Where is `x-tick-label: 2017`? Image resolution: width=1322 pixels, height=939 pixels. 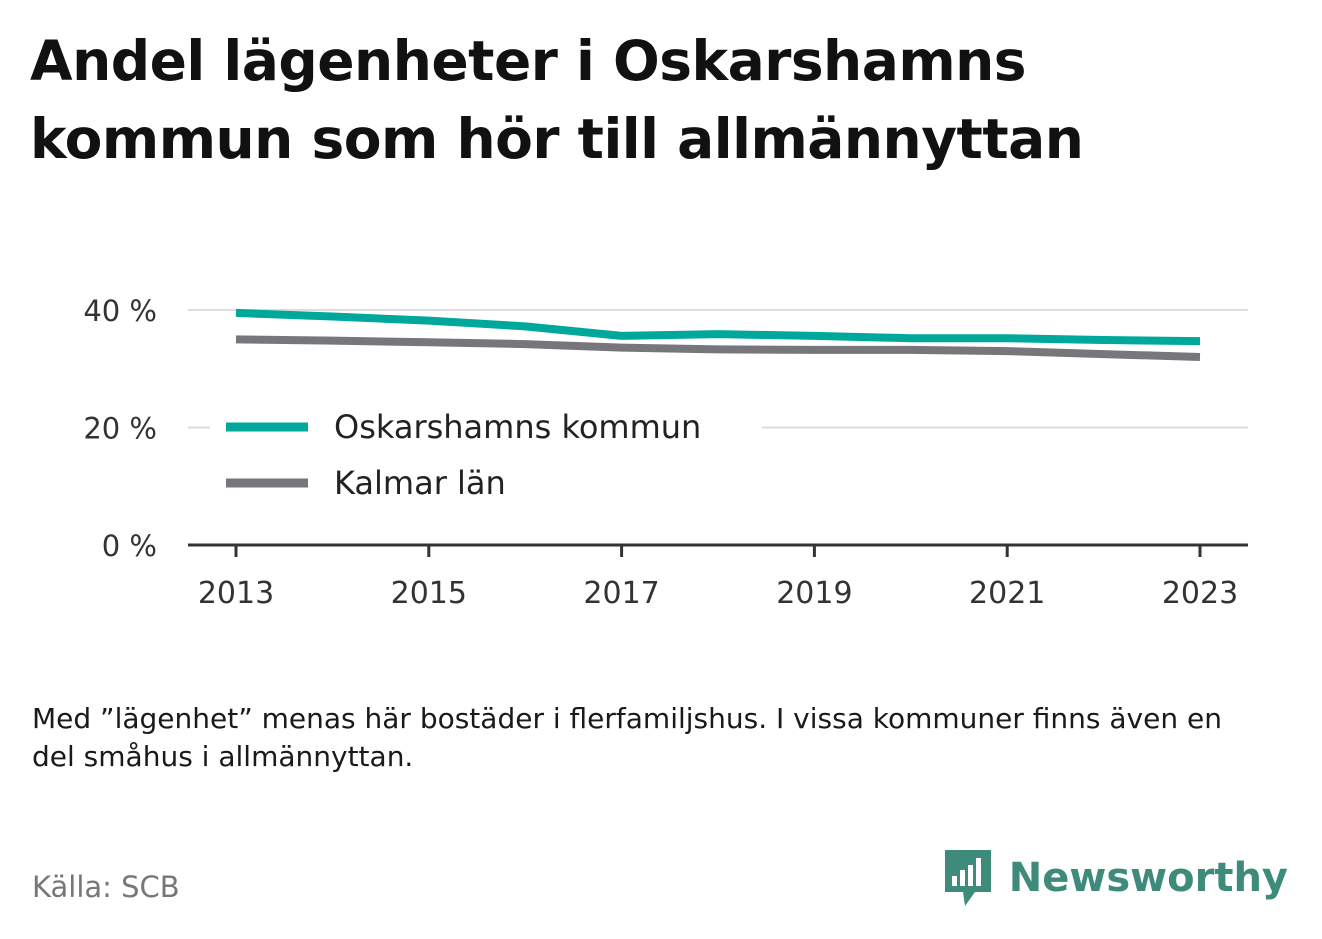 x-tick-label: 2017 is located at coordinates (621, 593).